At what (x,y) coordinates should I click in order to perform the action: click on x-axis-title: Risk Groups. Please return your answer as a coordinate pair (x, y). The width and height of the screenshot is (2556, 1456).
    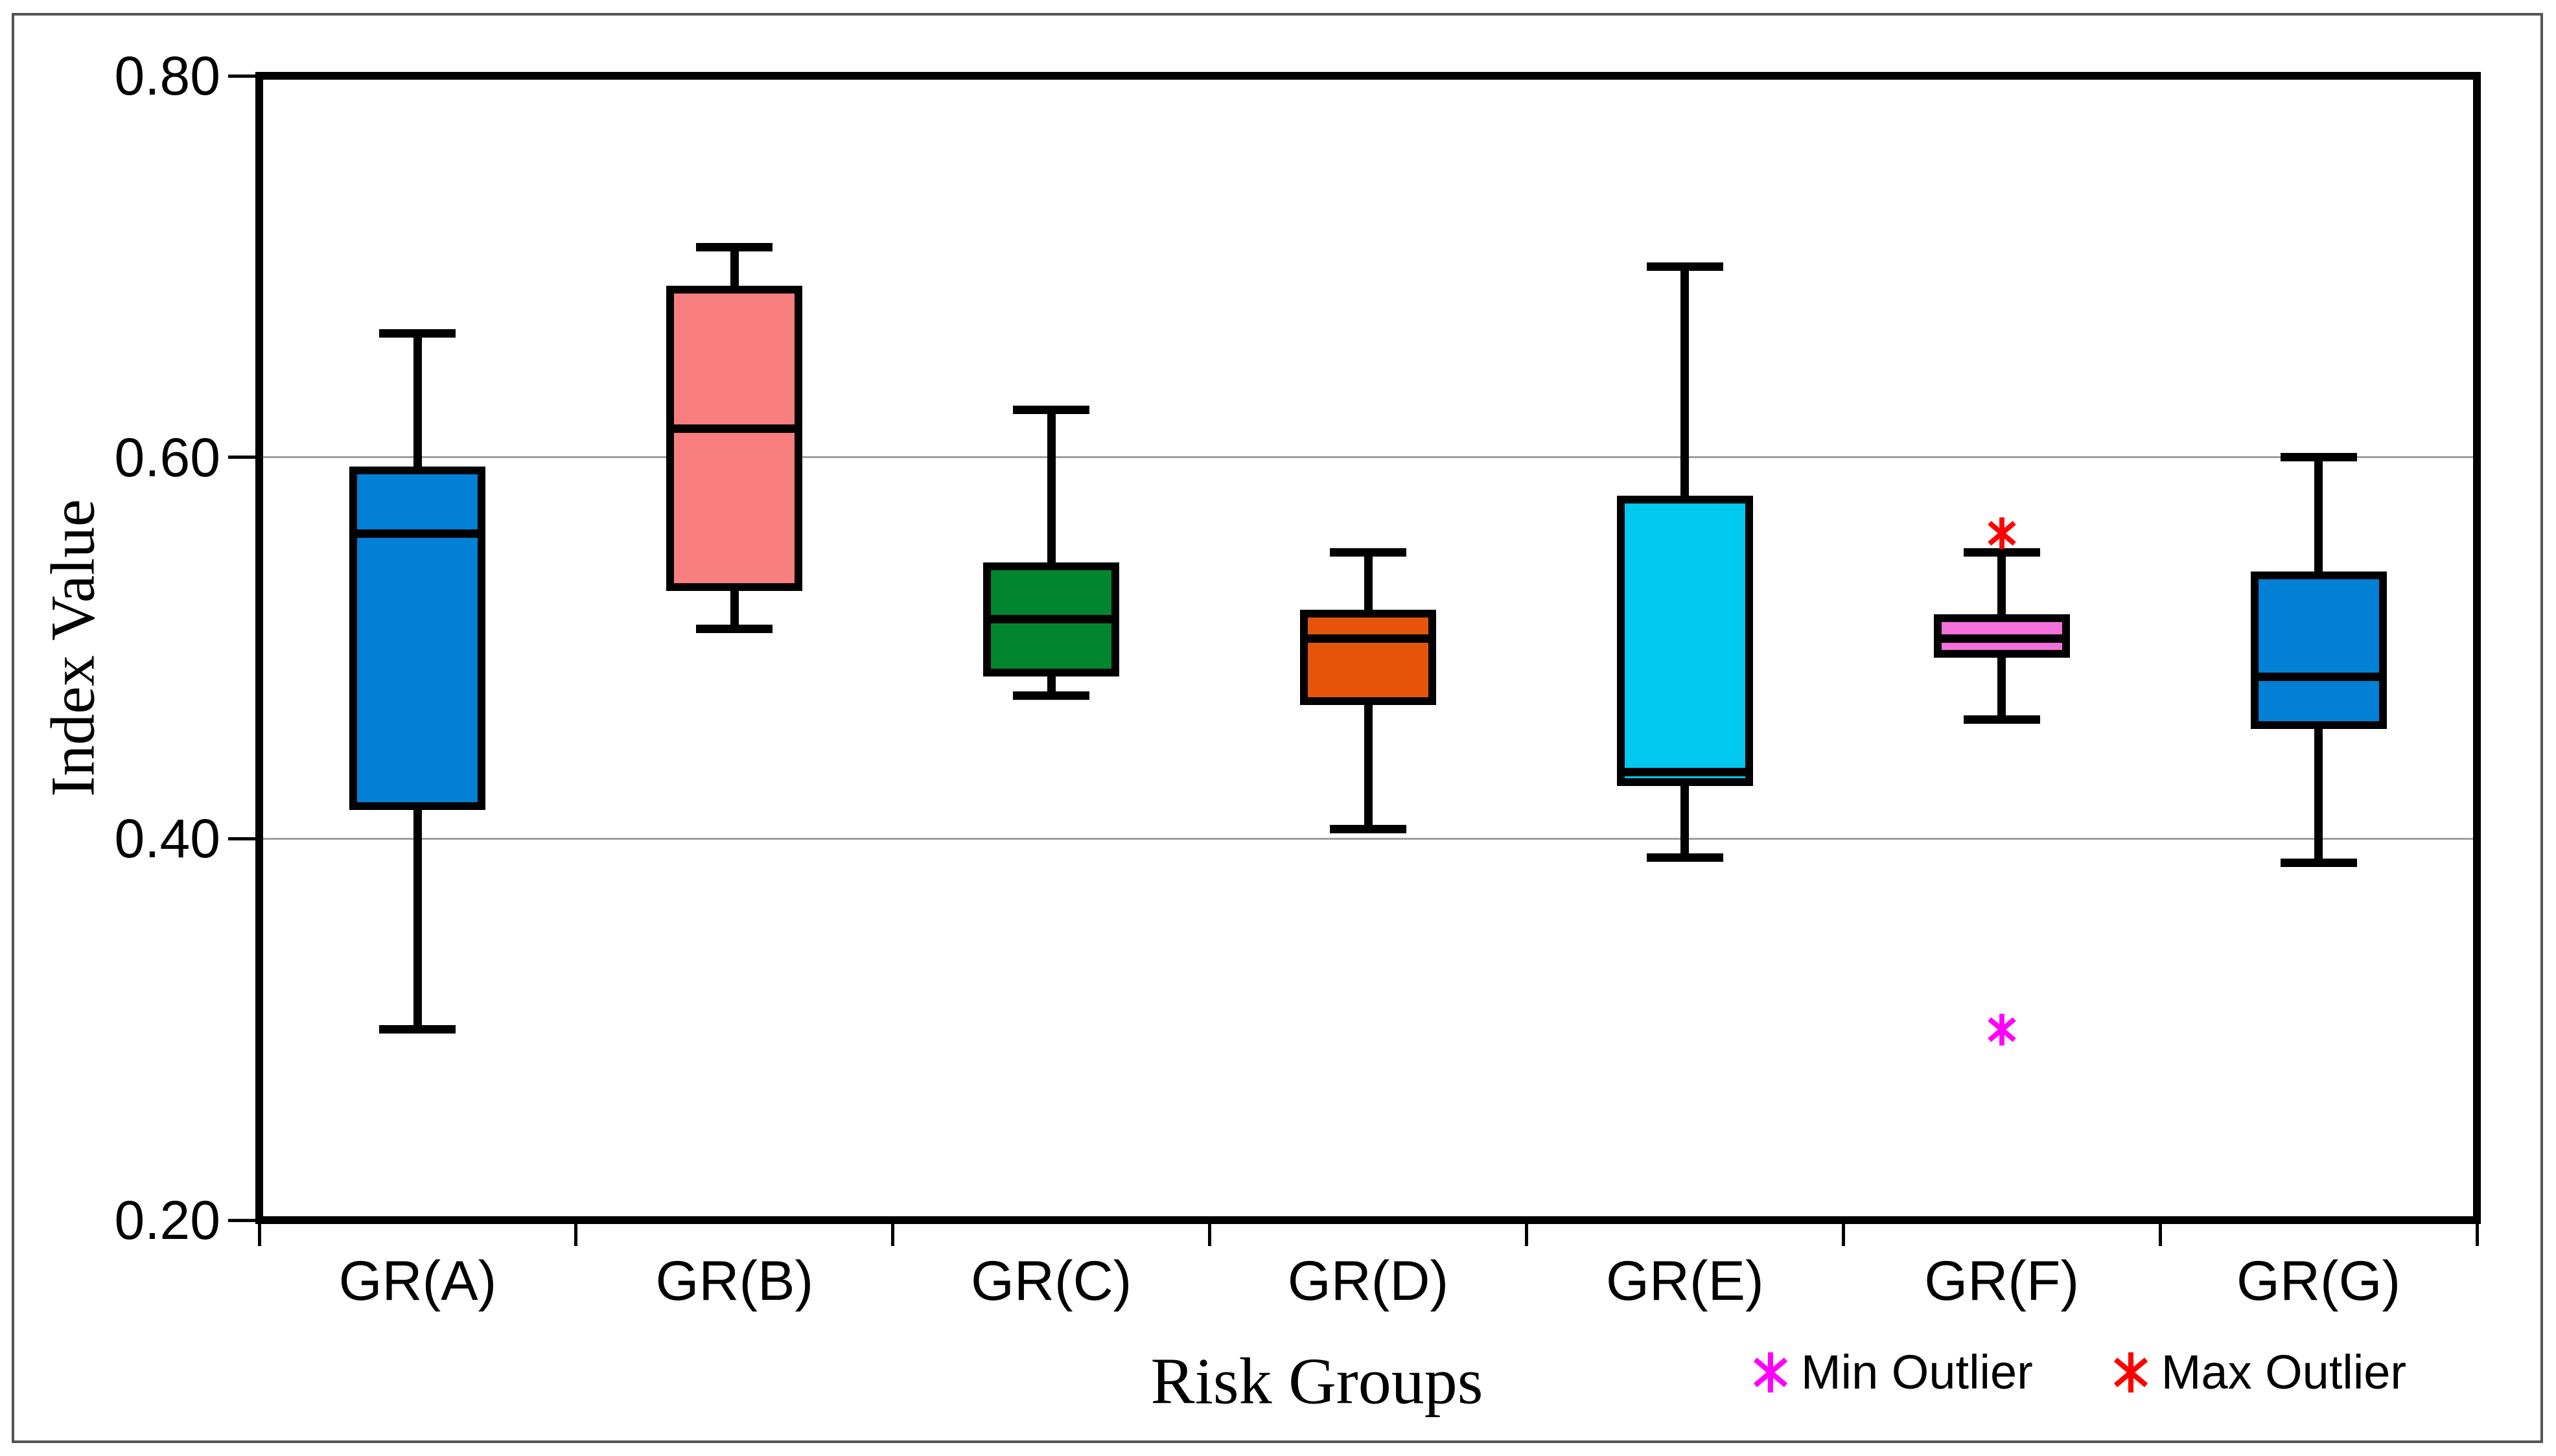
    Looking at the image, I should click on (1316, 1381).